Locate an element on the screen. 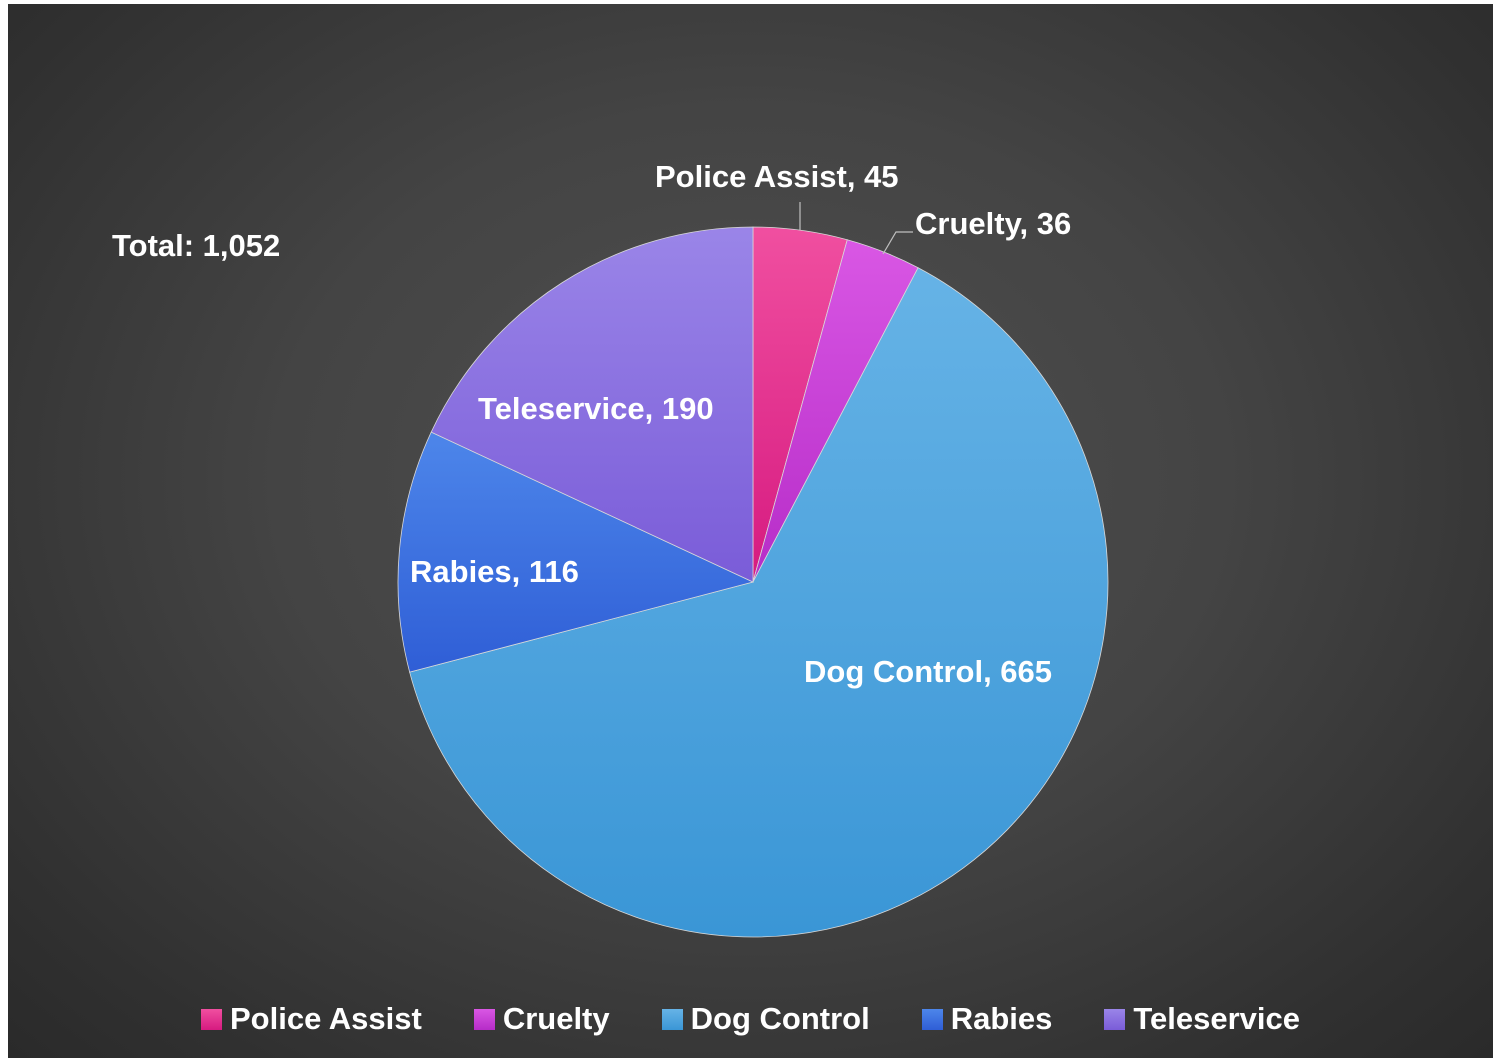  pie-slice-rabies is located at coordinates (576, 552).